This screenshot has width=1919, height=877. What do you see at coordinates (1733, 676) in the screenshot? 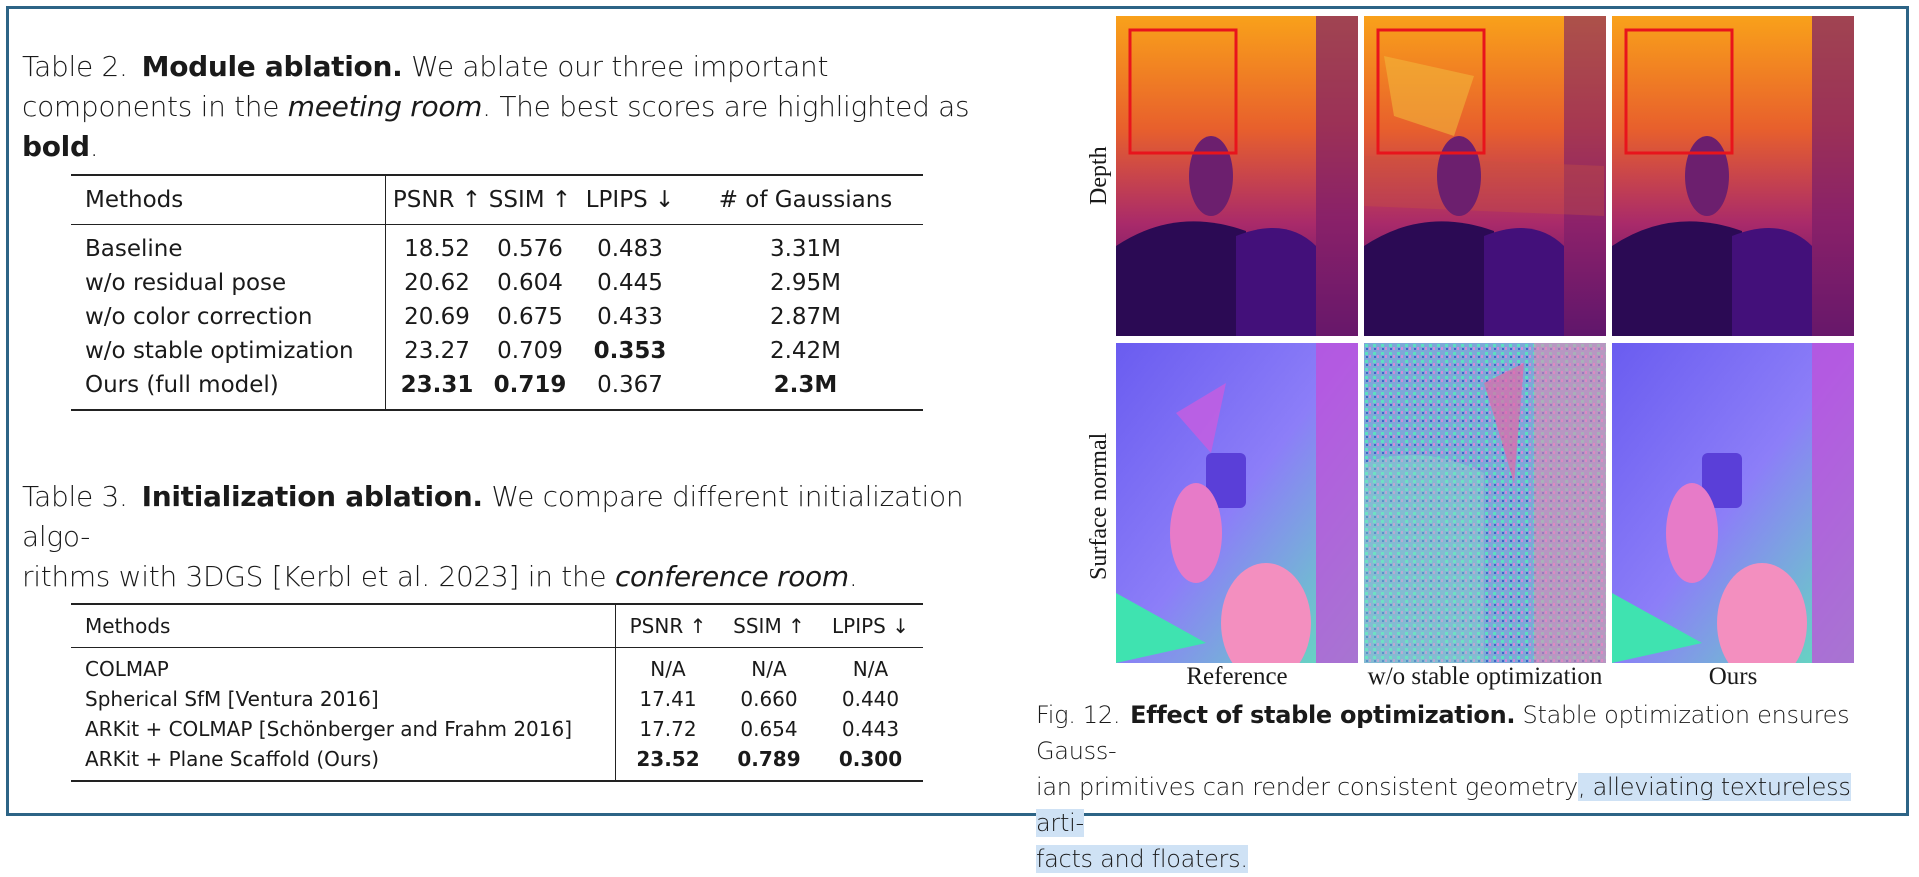
I see `col-label-ours: Ours` at bounding box center [1733, 676].